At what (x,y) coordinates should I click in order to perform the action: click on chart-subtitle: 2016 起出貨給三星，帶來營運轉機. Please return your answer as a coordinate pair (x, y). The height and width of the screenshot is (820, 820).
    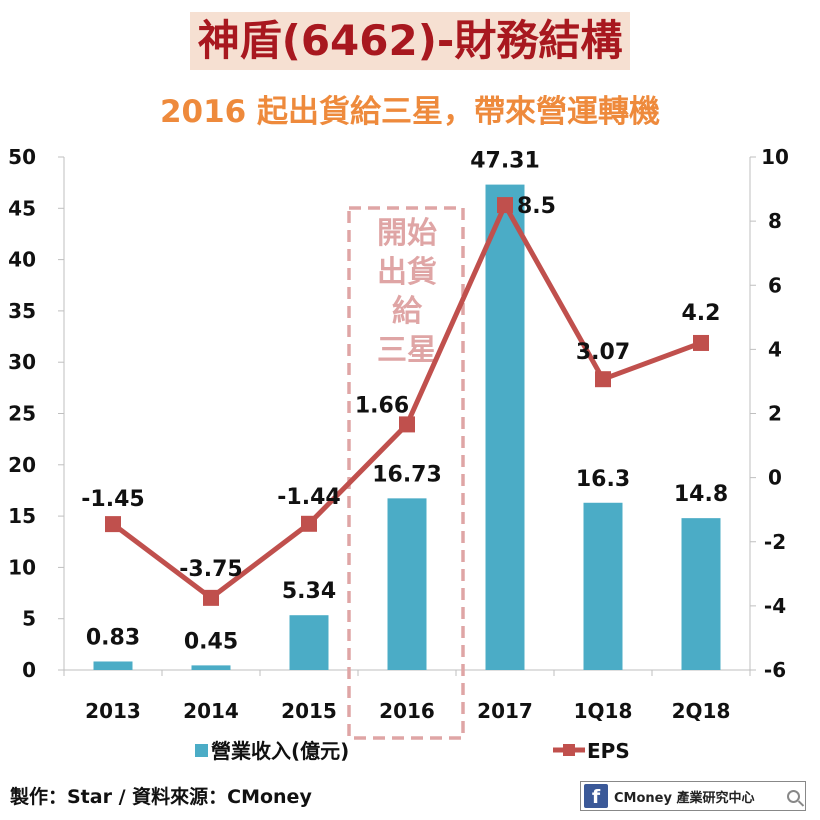
    Looking at the image, I should click on (410, 112).